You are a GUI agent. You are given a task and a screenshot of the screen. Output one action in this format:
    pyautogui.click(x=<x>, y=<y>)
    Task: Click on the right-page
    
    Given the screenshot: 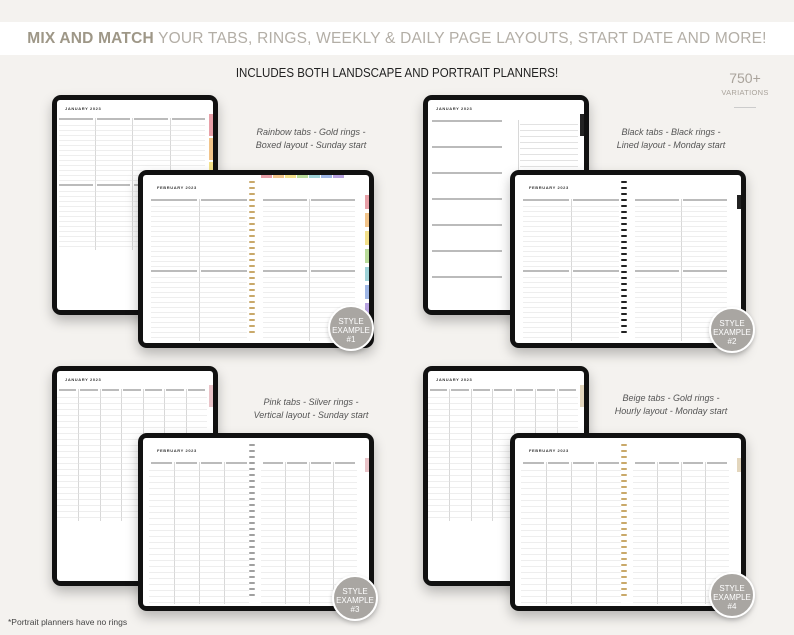 What is the action you would take?
    pyautogui.click(x=309, y=521)
    